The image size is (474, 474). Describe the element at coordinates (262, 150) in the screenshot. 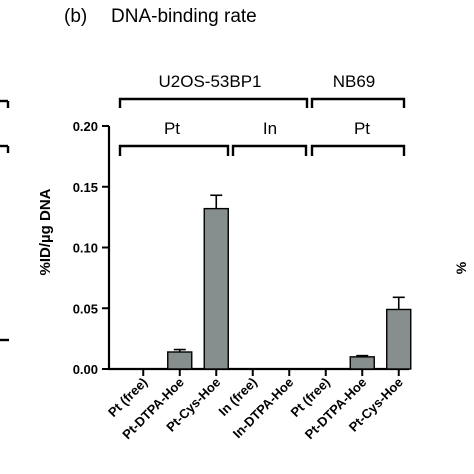

I see `element-brackets` at that location.